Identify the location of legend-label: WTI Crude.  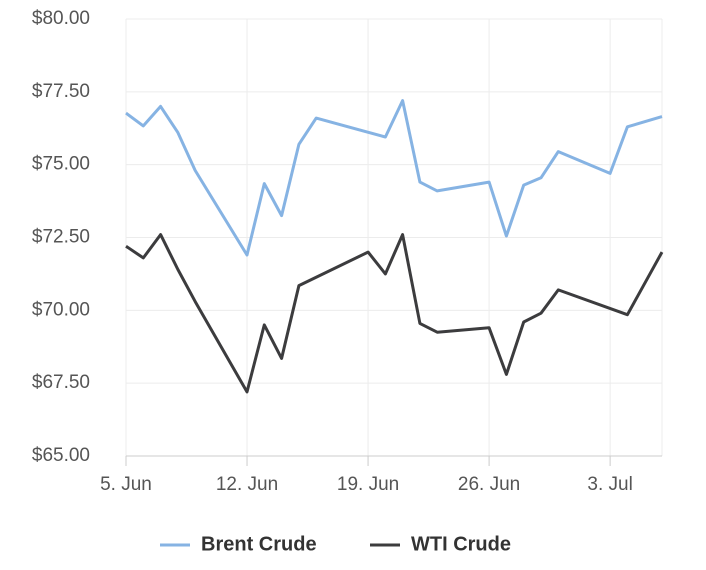
(461, 544).